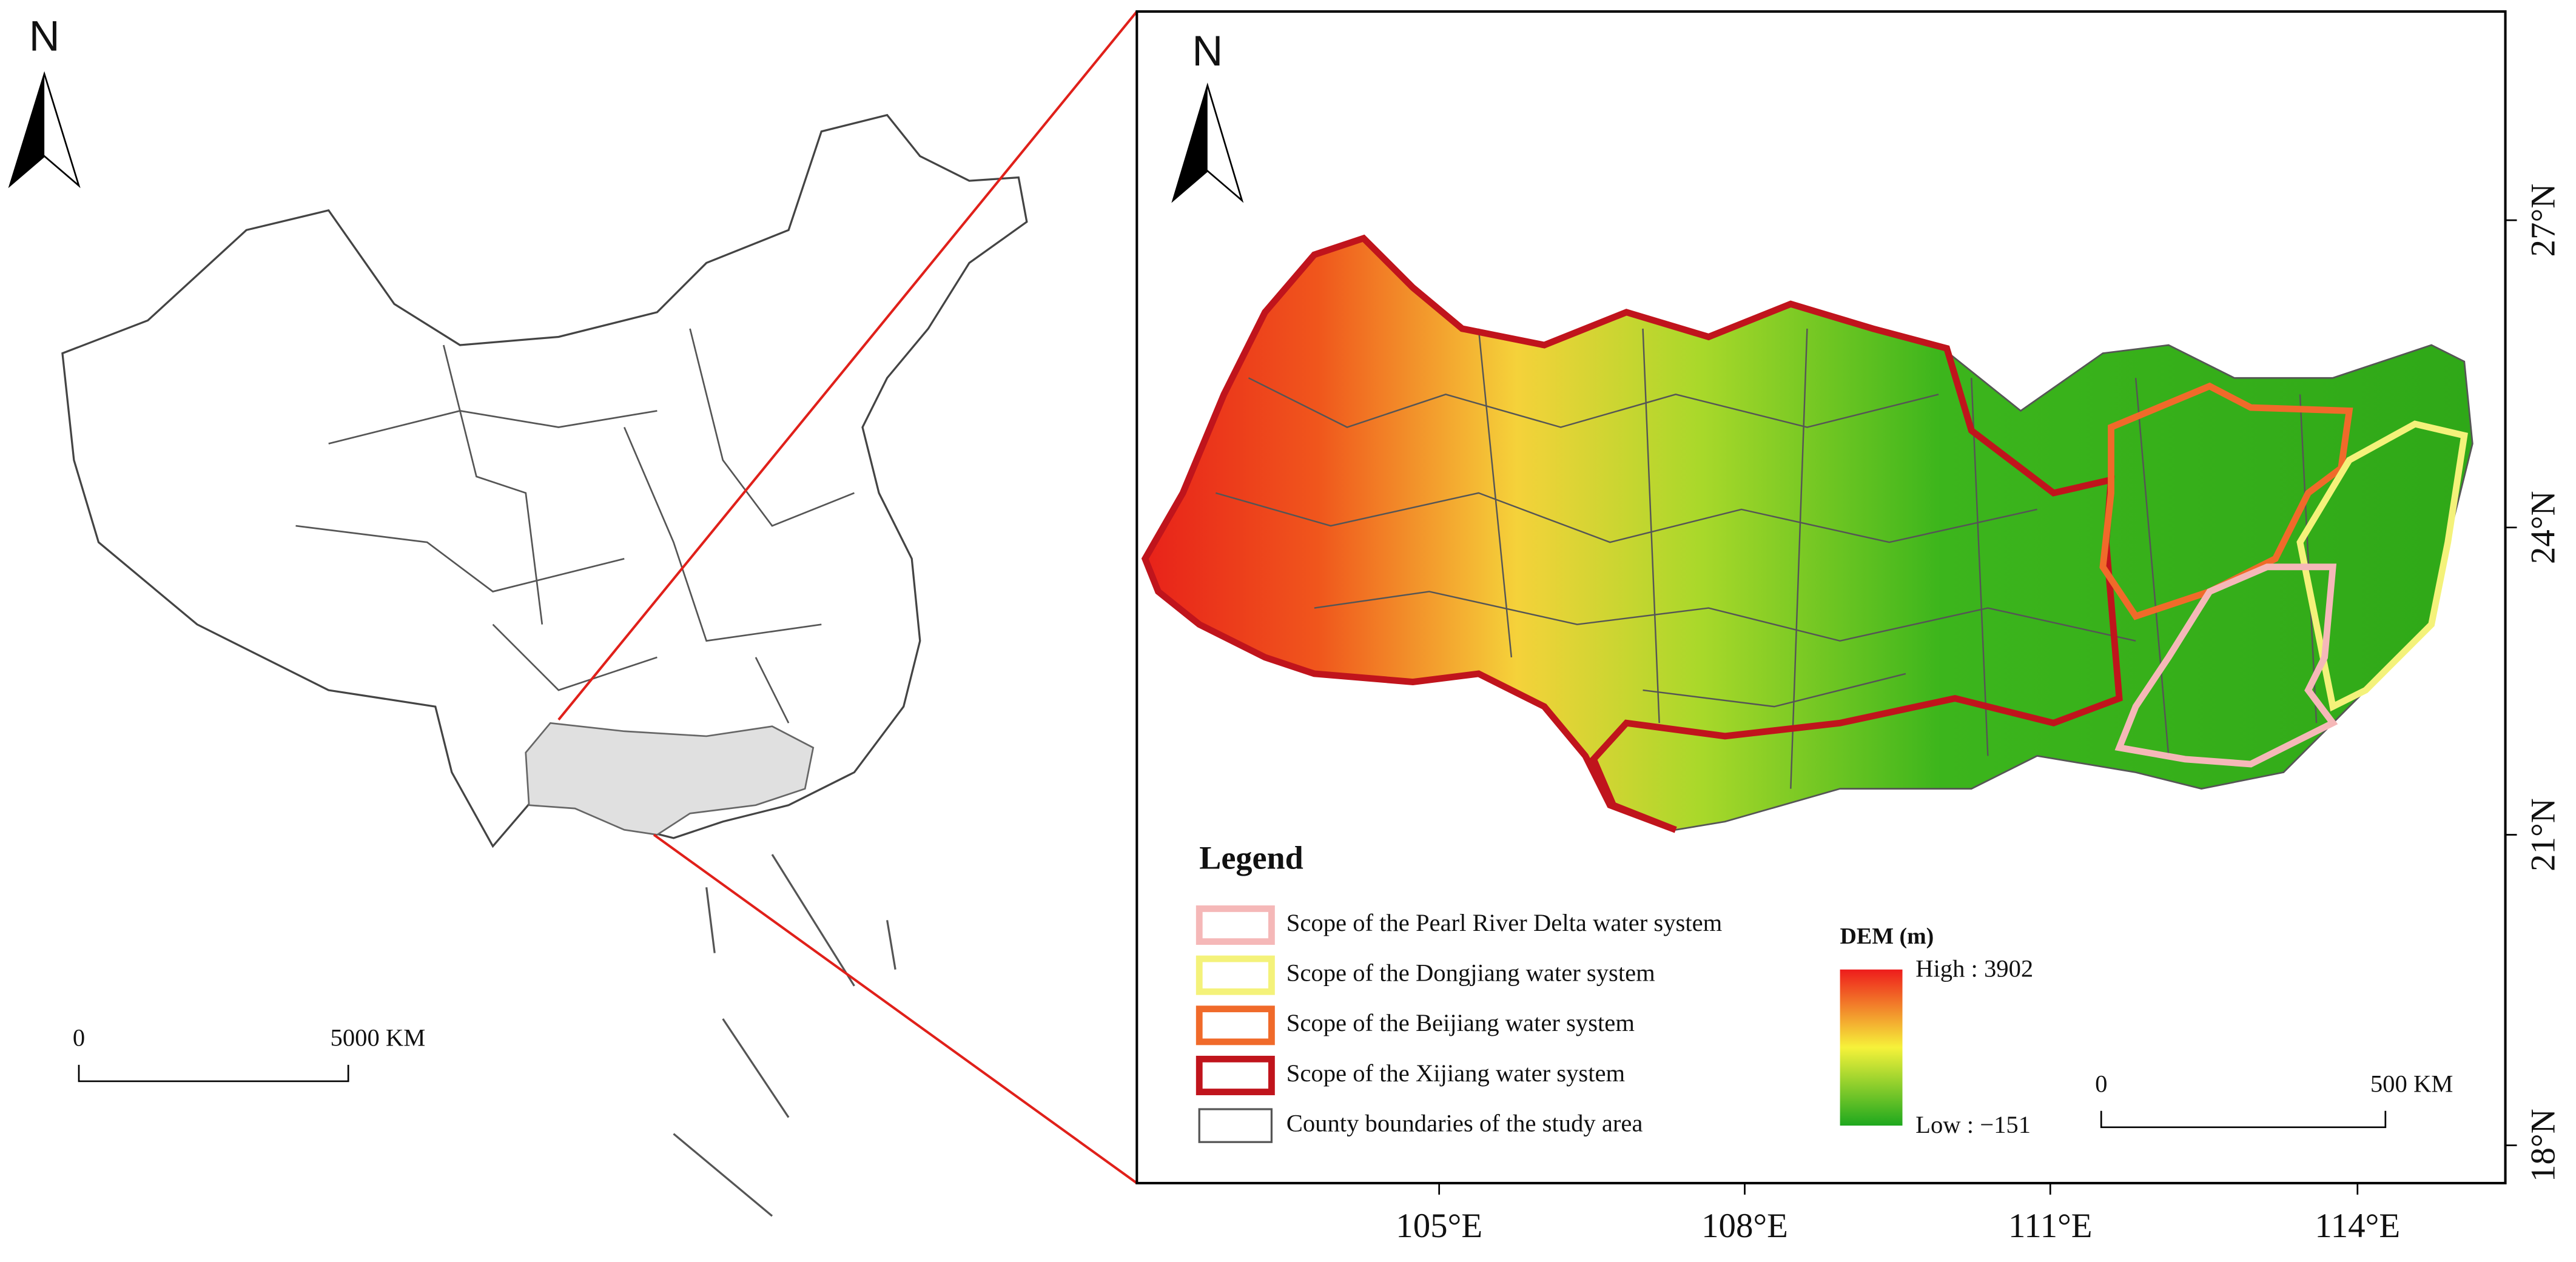 This screenshot has height=1262, width=2576. What do you see at coordinates (575, 525) in the screenshot?
I see `province-boundaries` at bounding box center [575, 525].